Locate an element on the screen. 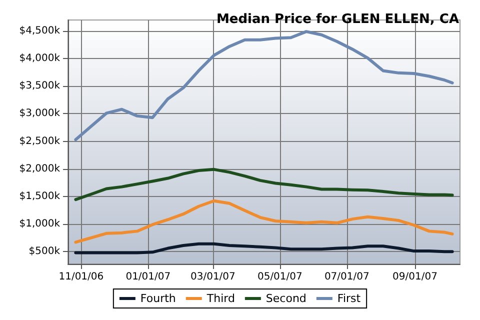  chart-title: Median Price for GLEN ELLEN, CA is located at coordinates (338, 19).